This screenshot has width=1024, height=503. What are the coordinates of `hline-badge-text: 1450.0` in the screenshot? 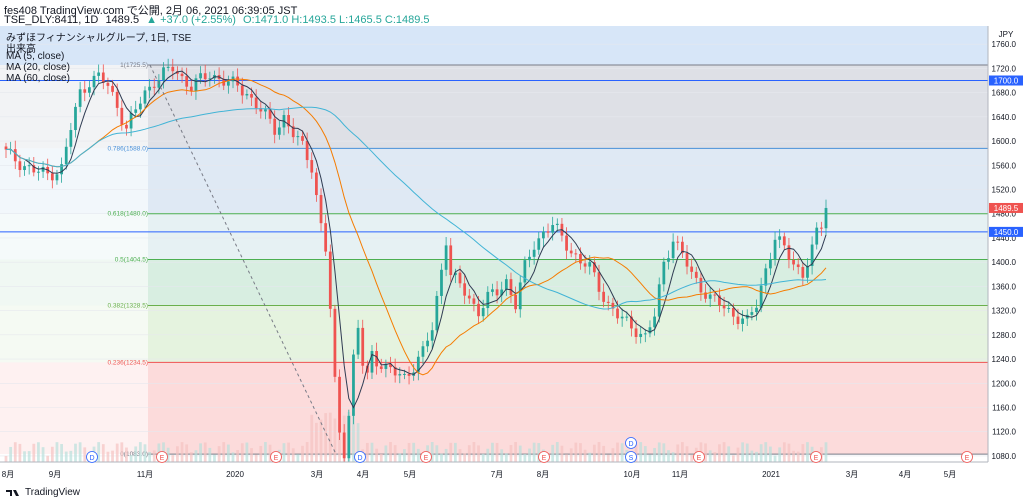 It's located at (1006, 232).